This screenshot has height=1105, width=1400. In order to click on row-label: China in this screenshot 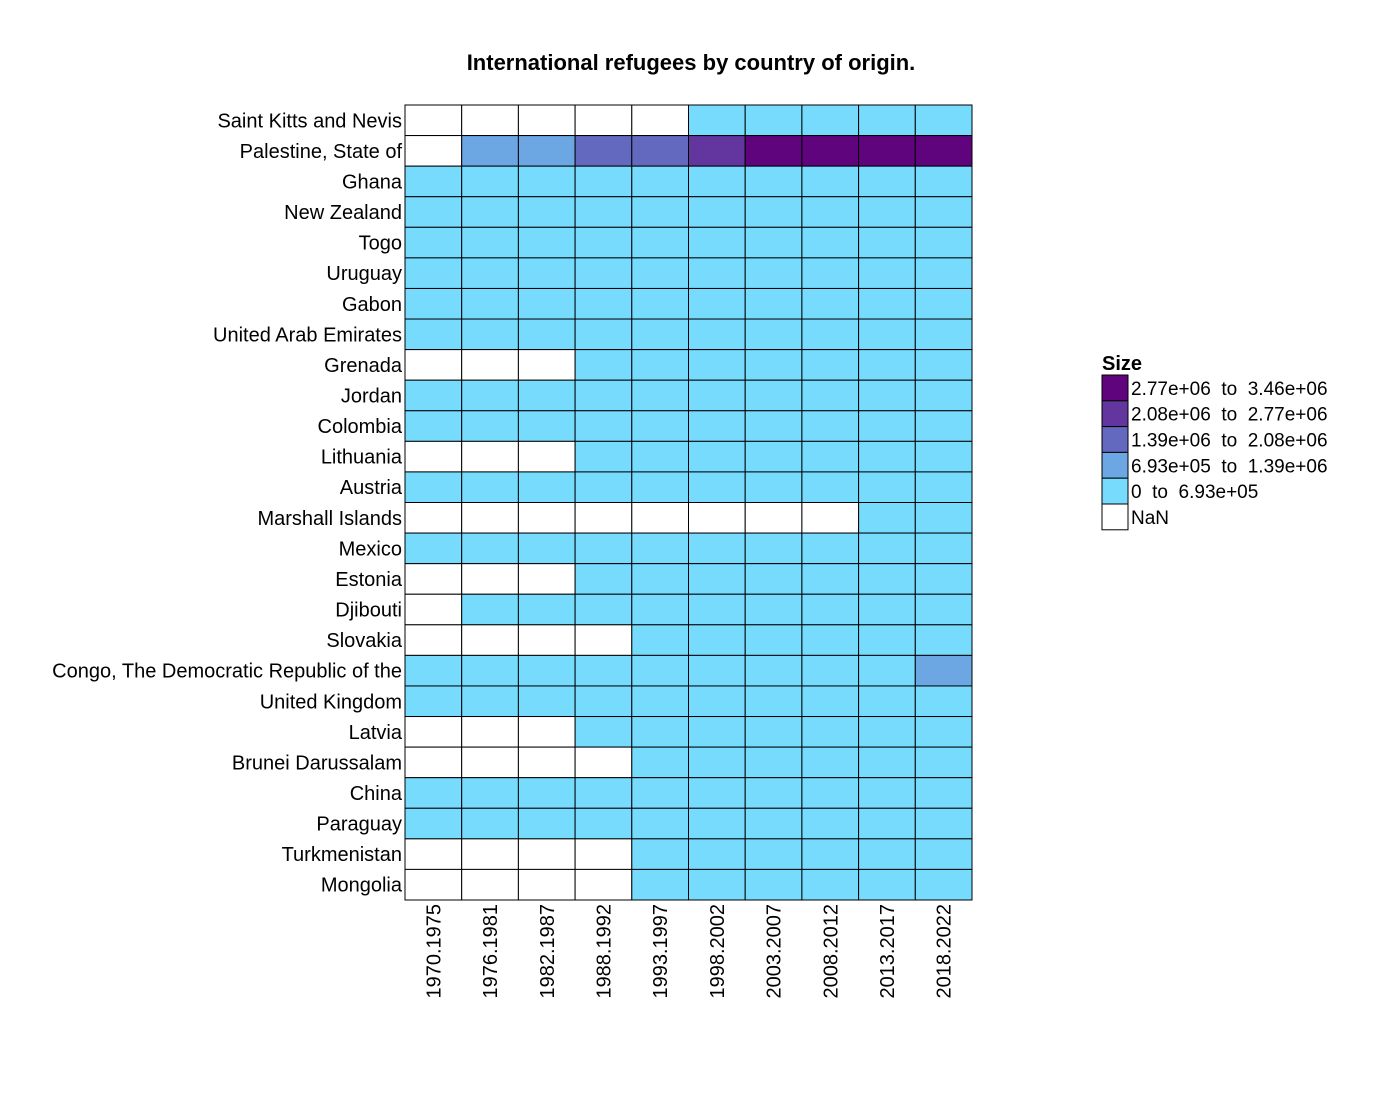, I will do `click(376, 794)`.